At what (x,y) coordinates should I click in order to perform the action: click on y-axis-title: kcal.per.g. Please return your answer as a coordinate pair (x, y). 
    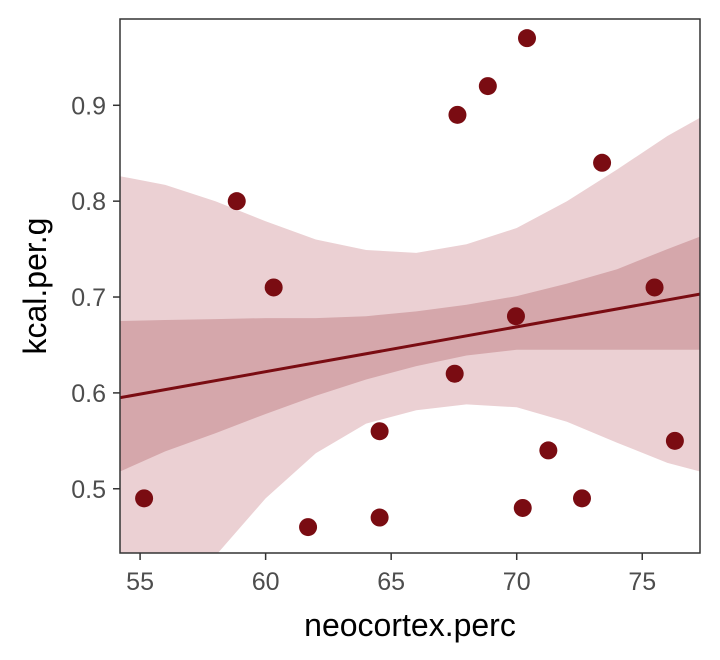
    Looking at the image, I should click on (35, 286).